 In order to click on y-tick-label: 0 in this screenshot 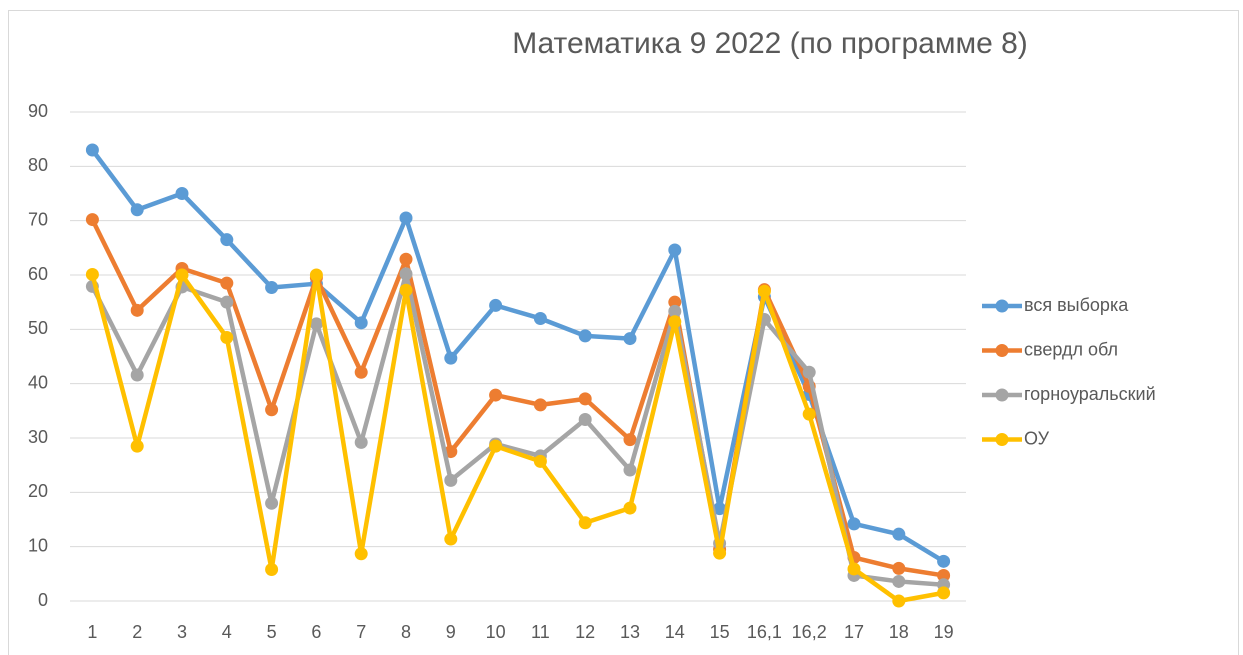, I will do `click(43, 600)`.